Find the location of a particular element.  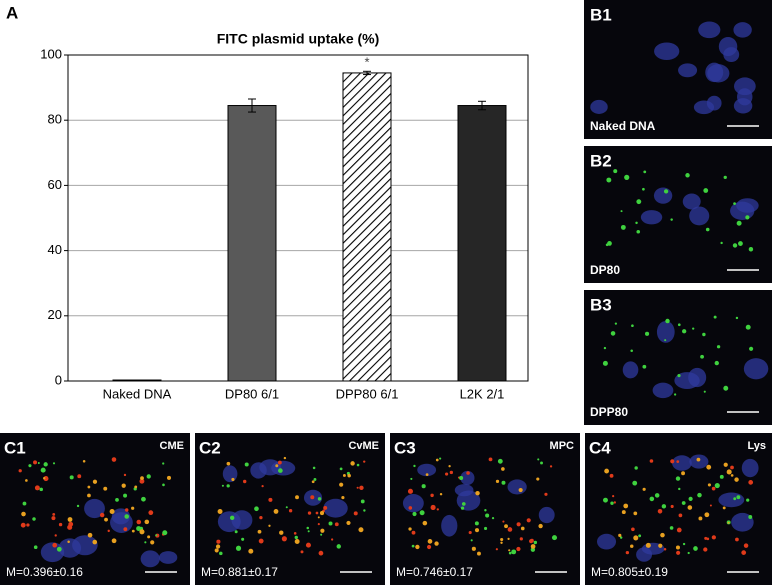

panel-label: C3 is located at coordinates (405, 447).